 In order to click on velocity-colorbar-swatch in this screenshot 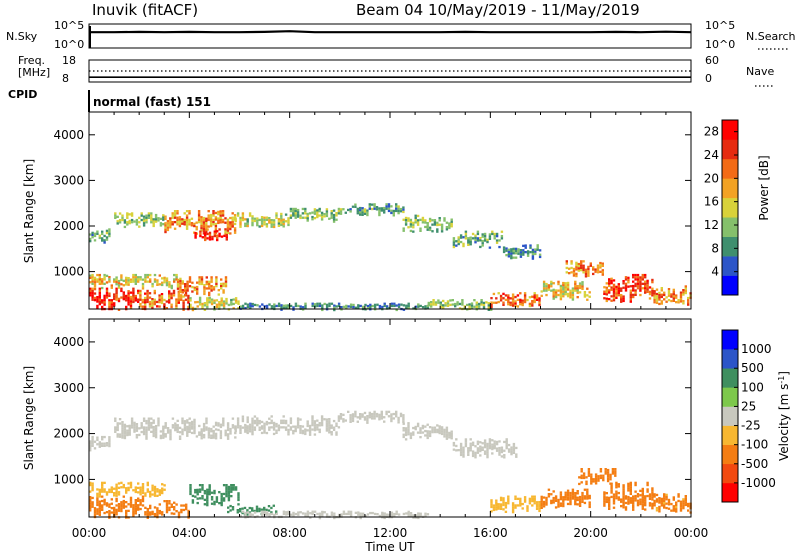, I will do `click(730, 435)`.